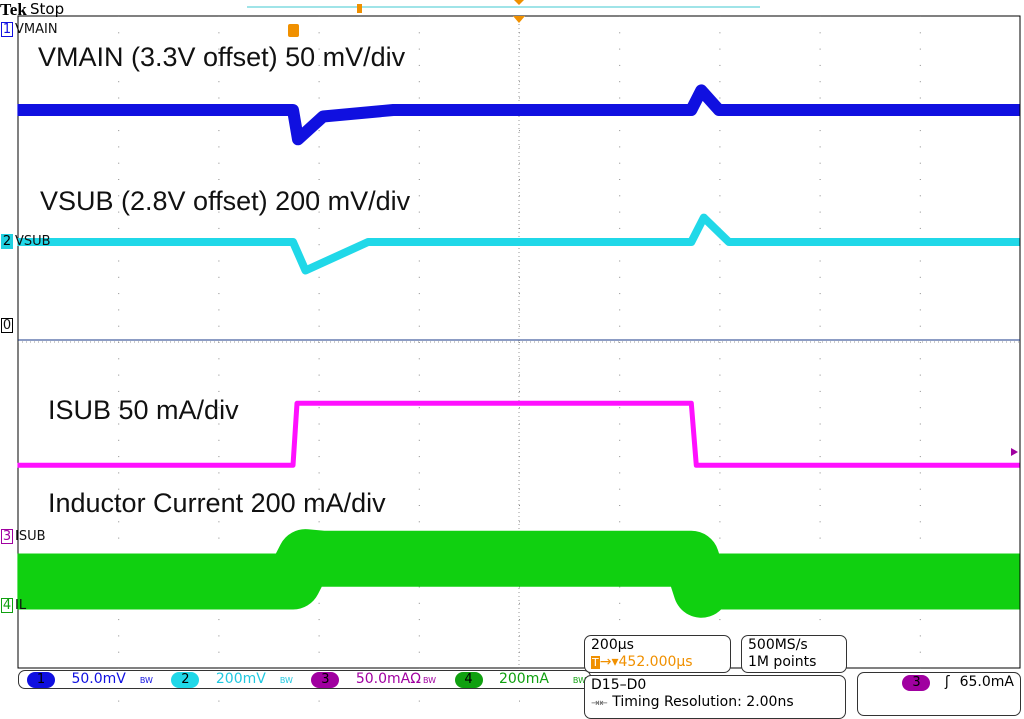 This screenshot has width=1024, height=719. I want to click on ch1-chip: 1, so click(41, 680).